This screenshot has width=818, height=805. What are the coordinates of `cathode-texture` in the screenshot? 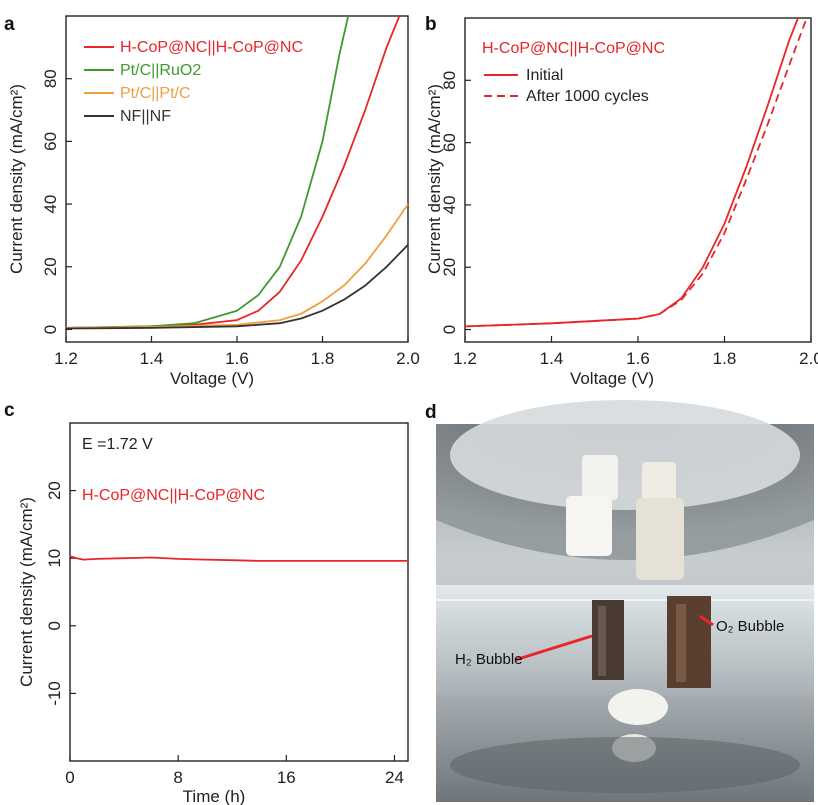 It's located at (602, 641).